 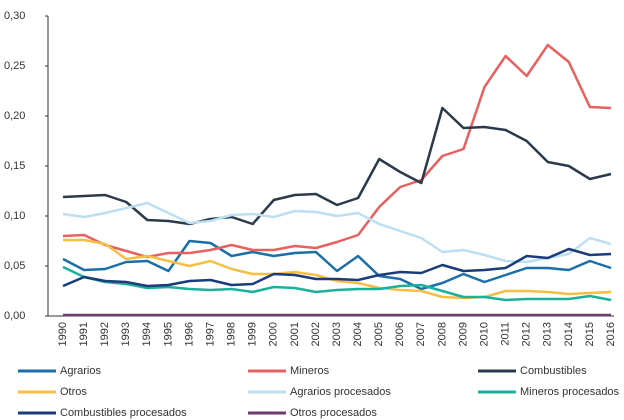 What do you see at coordinates (316, 334) in the screenshot?
I see `x-tick-label: 2002` at bounding box center [316, 334].